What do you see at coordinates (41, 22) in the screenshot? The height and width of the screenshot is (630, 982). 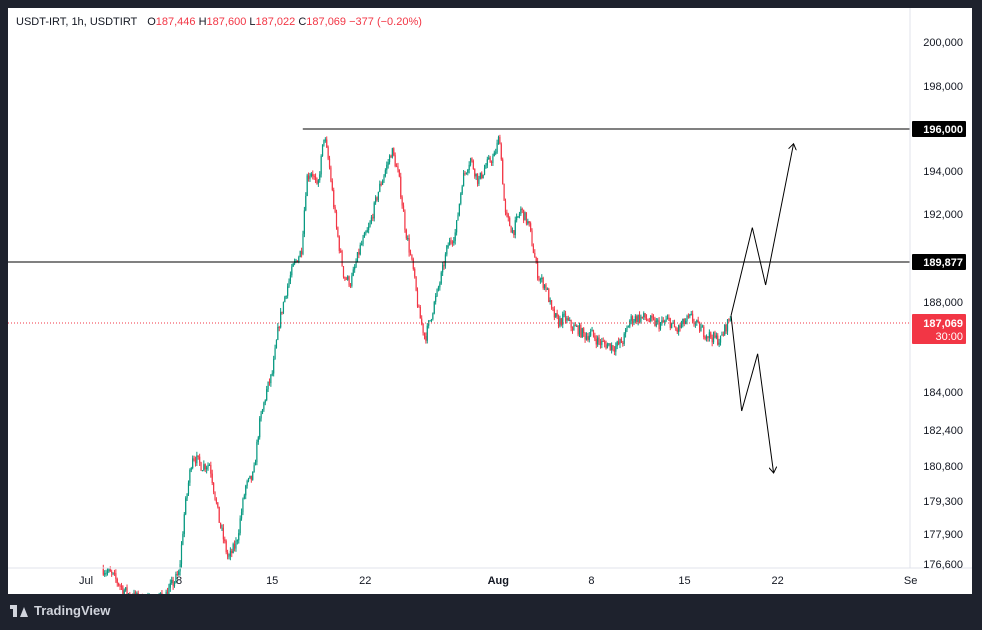 I see `symbol-name: USDT-IRT` at bounding box center [41, 22].